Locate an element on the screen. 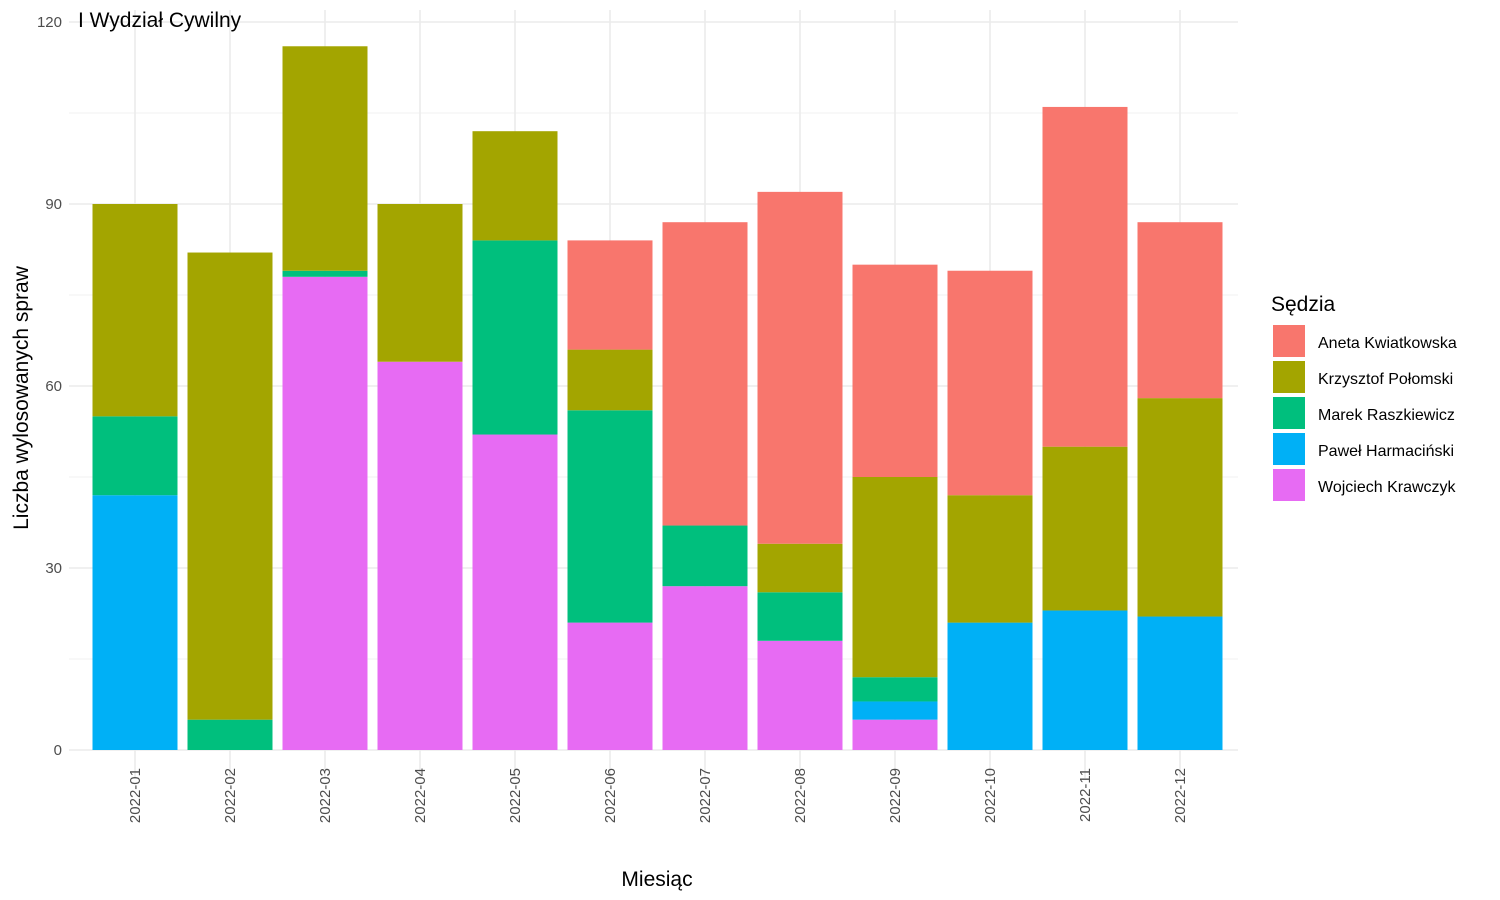 The height and width of the screenshot is (900, 1500). y-tick-label: 0 is located at coordinates (58, 750).